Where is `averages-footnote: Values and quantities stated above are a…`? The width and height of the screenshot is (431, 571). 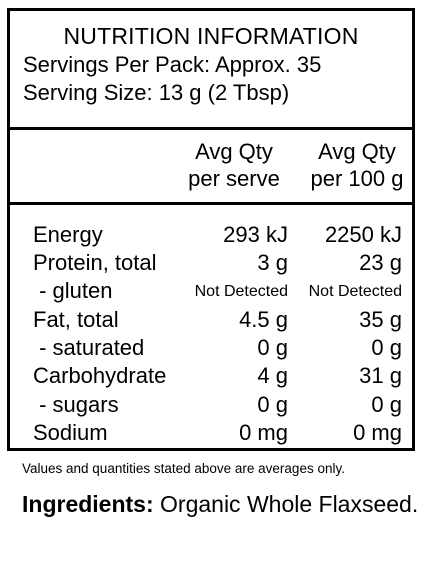 averages-footnote: Values and quantities stated above are a… is located at coordinates (183, 468).